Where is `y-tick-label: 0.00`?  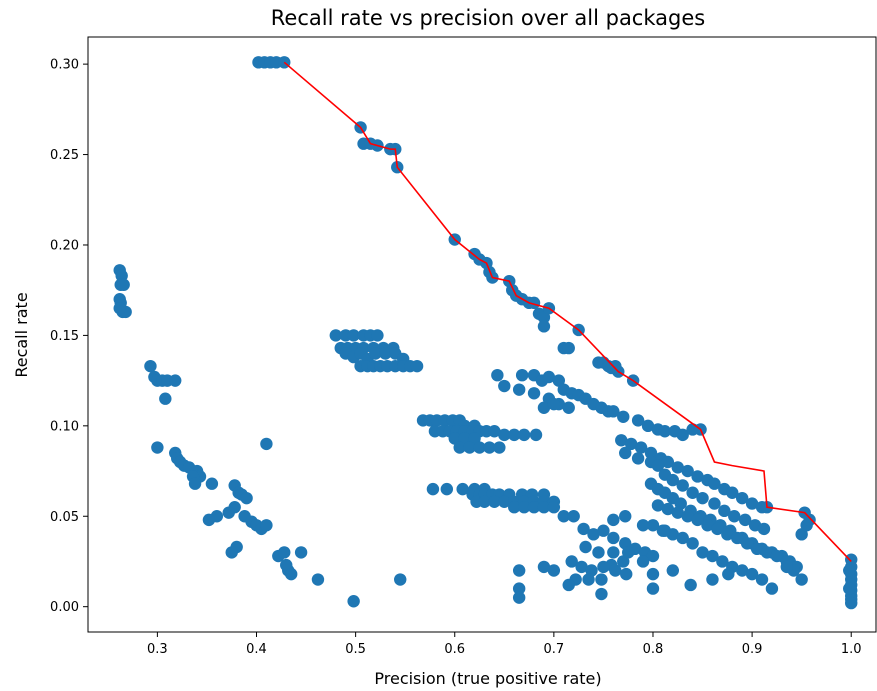 y-tick-label: 0.00 is located at coordinates (64, 607).